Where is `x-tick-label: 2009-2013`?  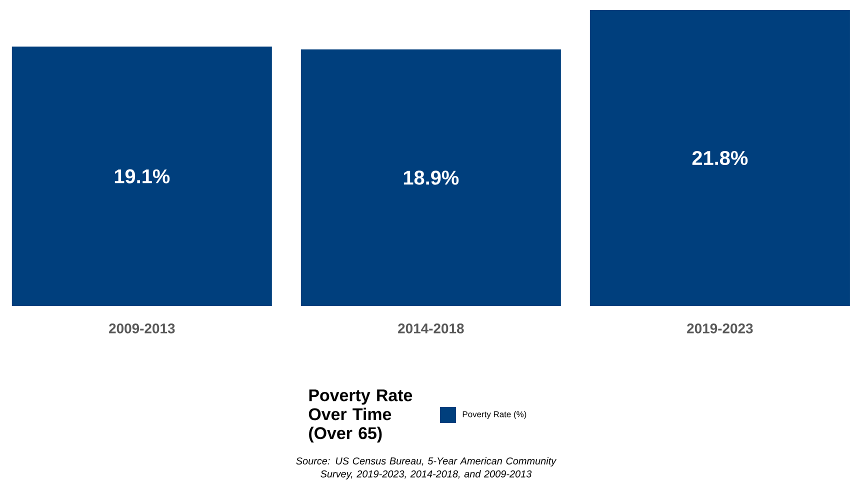 x-tick-label: 2009-2013 is located at coordinates (142, 328).